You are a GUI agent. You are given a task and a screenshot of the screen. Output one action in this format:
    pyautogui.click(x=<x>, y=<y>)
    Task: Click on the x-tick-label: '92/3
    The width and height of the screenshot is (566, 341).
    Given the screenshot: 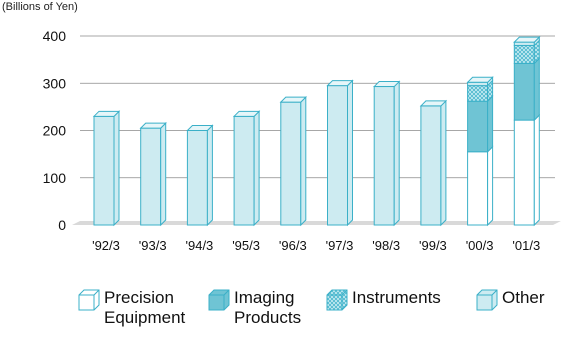 What is the action you would take?
    pyautogui.click(x=106, y=245)
    